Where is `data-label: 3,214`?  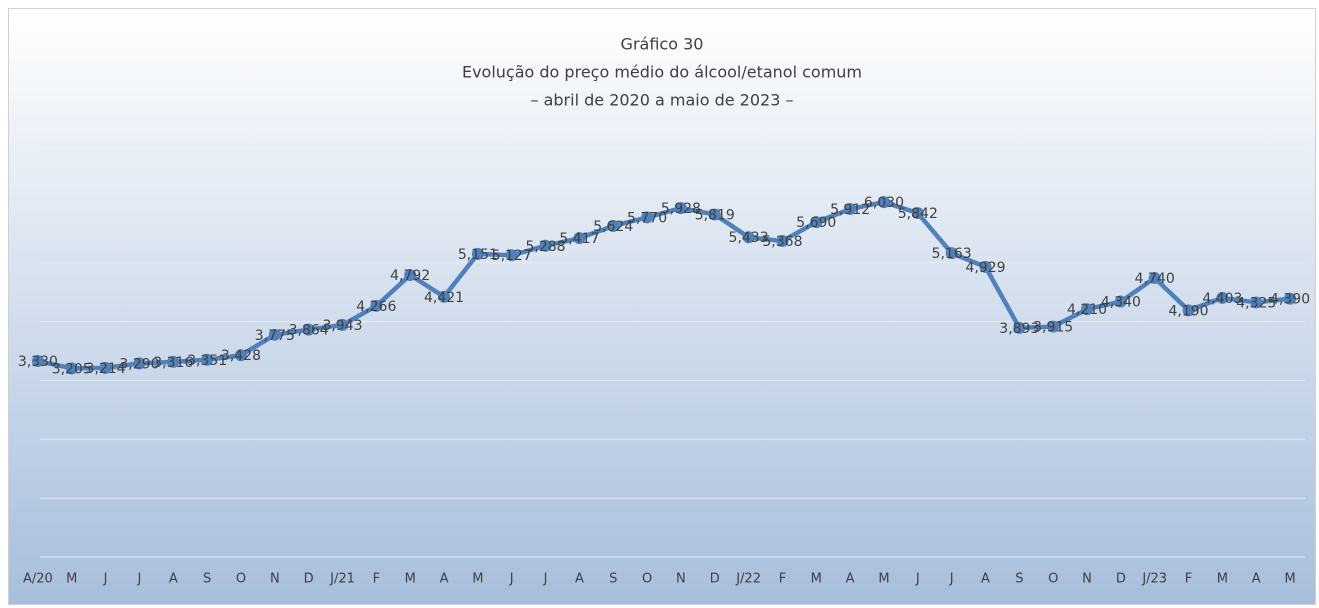 data-label: 3,214 is located at coordinates (106, 369).